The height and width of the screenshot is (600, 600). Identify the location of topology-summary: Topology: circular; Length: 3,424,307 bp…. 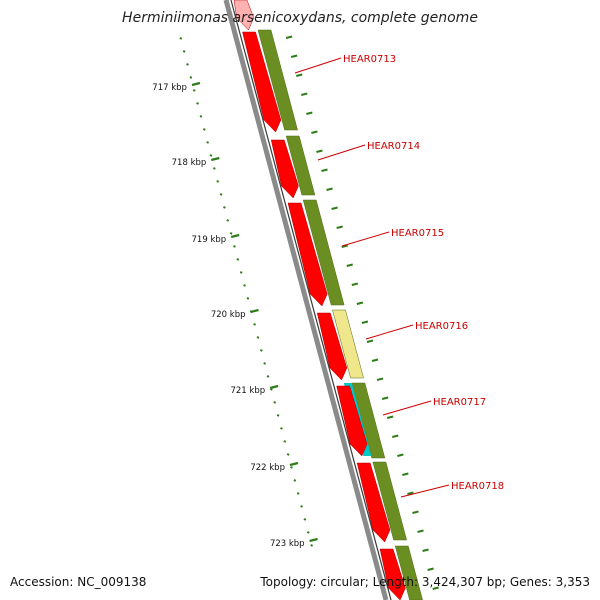
(425, 582).